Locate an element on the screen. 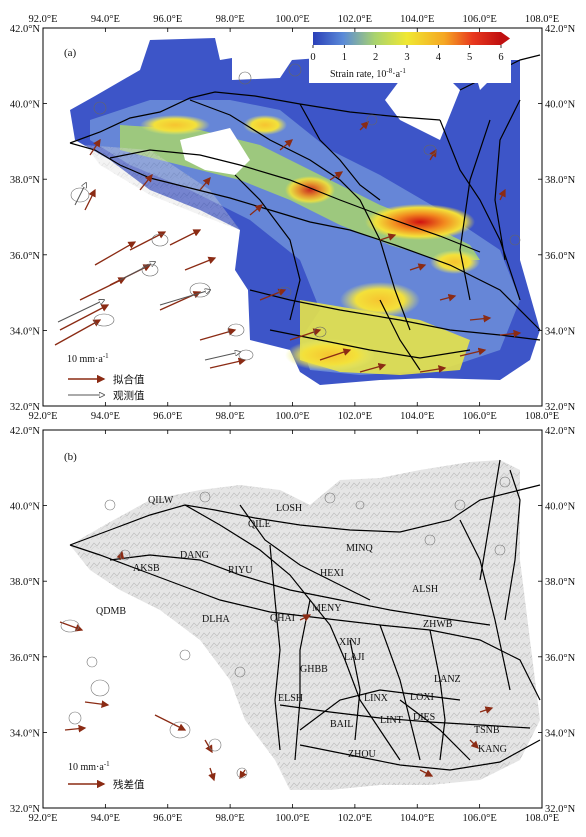 Image resolution: width=586 pixels, height=837 pixels. lon-label-top: 106.0°E is located at coordinates (480, 19).